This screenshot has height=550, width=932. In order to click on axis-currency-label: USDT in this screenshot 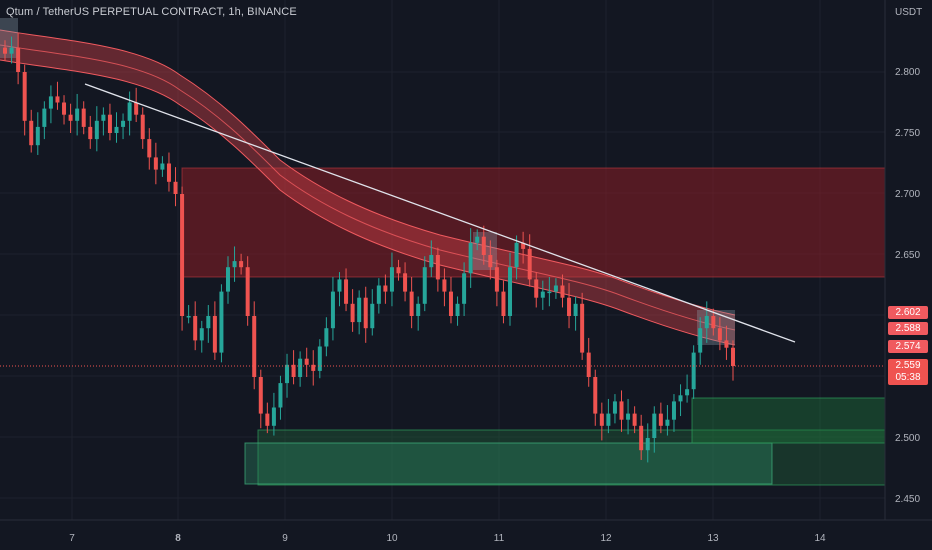, I will do `click(908, 12)`.